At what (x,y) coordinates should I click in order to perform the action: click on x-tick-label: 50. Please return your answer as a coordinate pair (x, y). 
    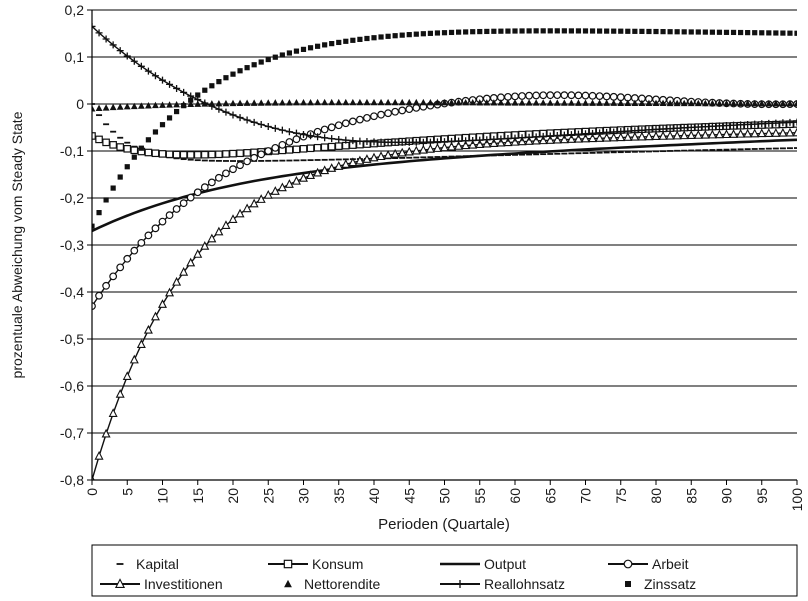
    Looking at the image, I should click on (445, 496).